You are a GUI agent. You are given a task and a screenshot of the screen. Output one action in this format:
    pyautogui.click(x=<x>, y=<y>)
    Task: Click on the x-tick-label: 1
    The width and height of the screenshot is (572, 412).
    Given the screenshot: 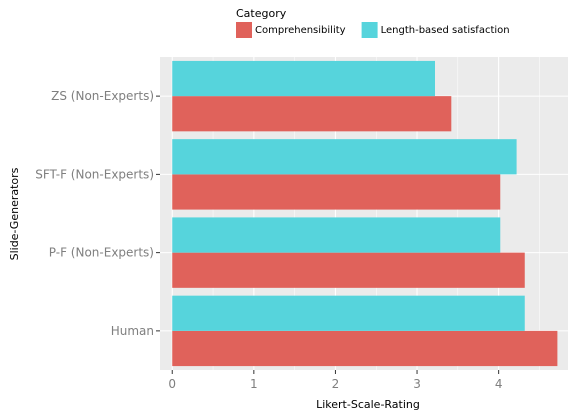 What is the action you would take?
    pyautogui.click(x=254, y=384)
    